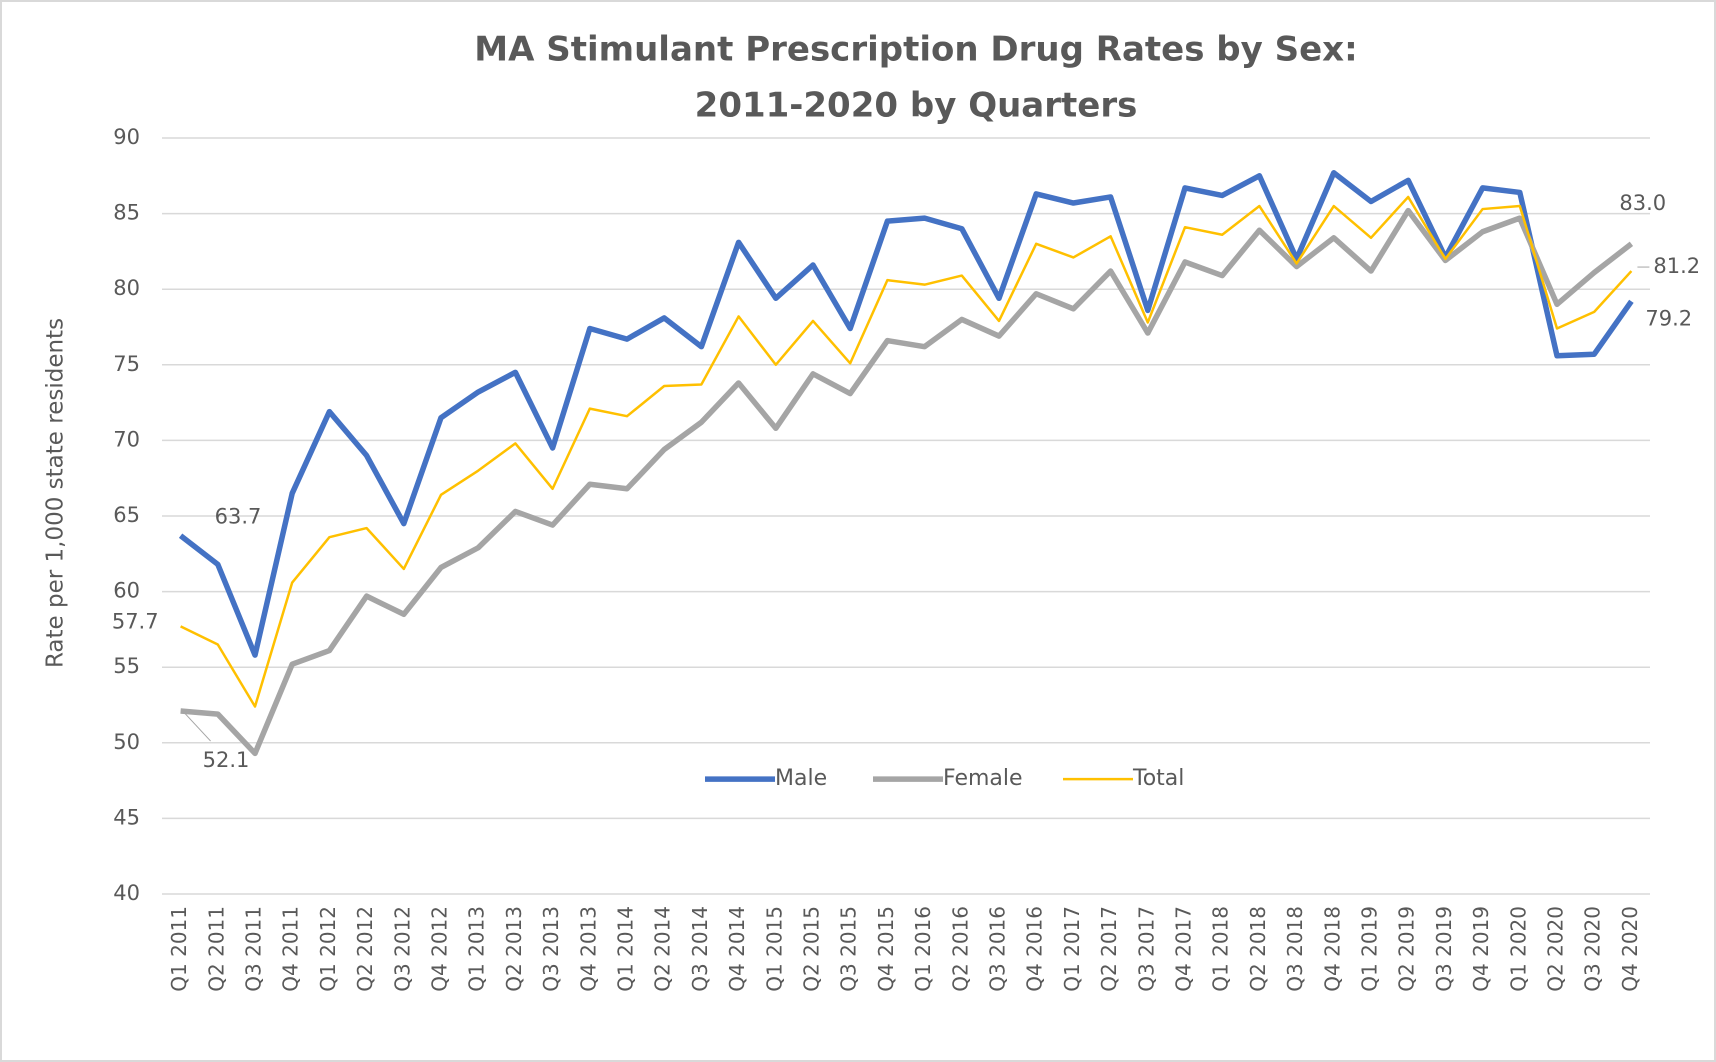 This screenshot has height=1062, width=1716. I want to click on x-tick-label: Q4 2013, so click(588, 949).